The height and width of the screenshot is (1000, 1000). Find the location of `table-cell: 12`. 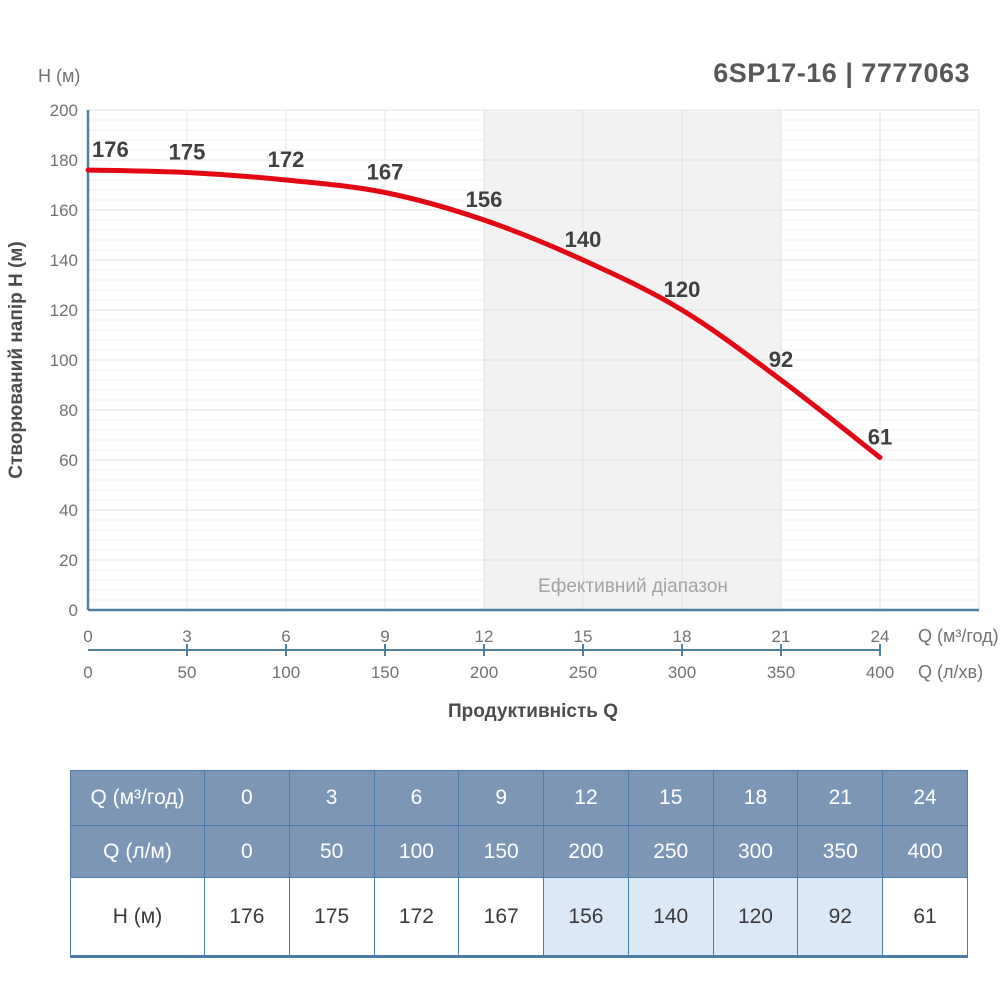

table-cell: 12 is located at coordinates (586, 798).